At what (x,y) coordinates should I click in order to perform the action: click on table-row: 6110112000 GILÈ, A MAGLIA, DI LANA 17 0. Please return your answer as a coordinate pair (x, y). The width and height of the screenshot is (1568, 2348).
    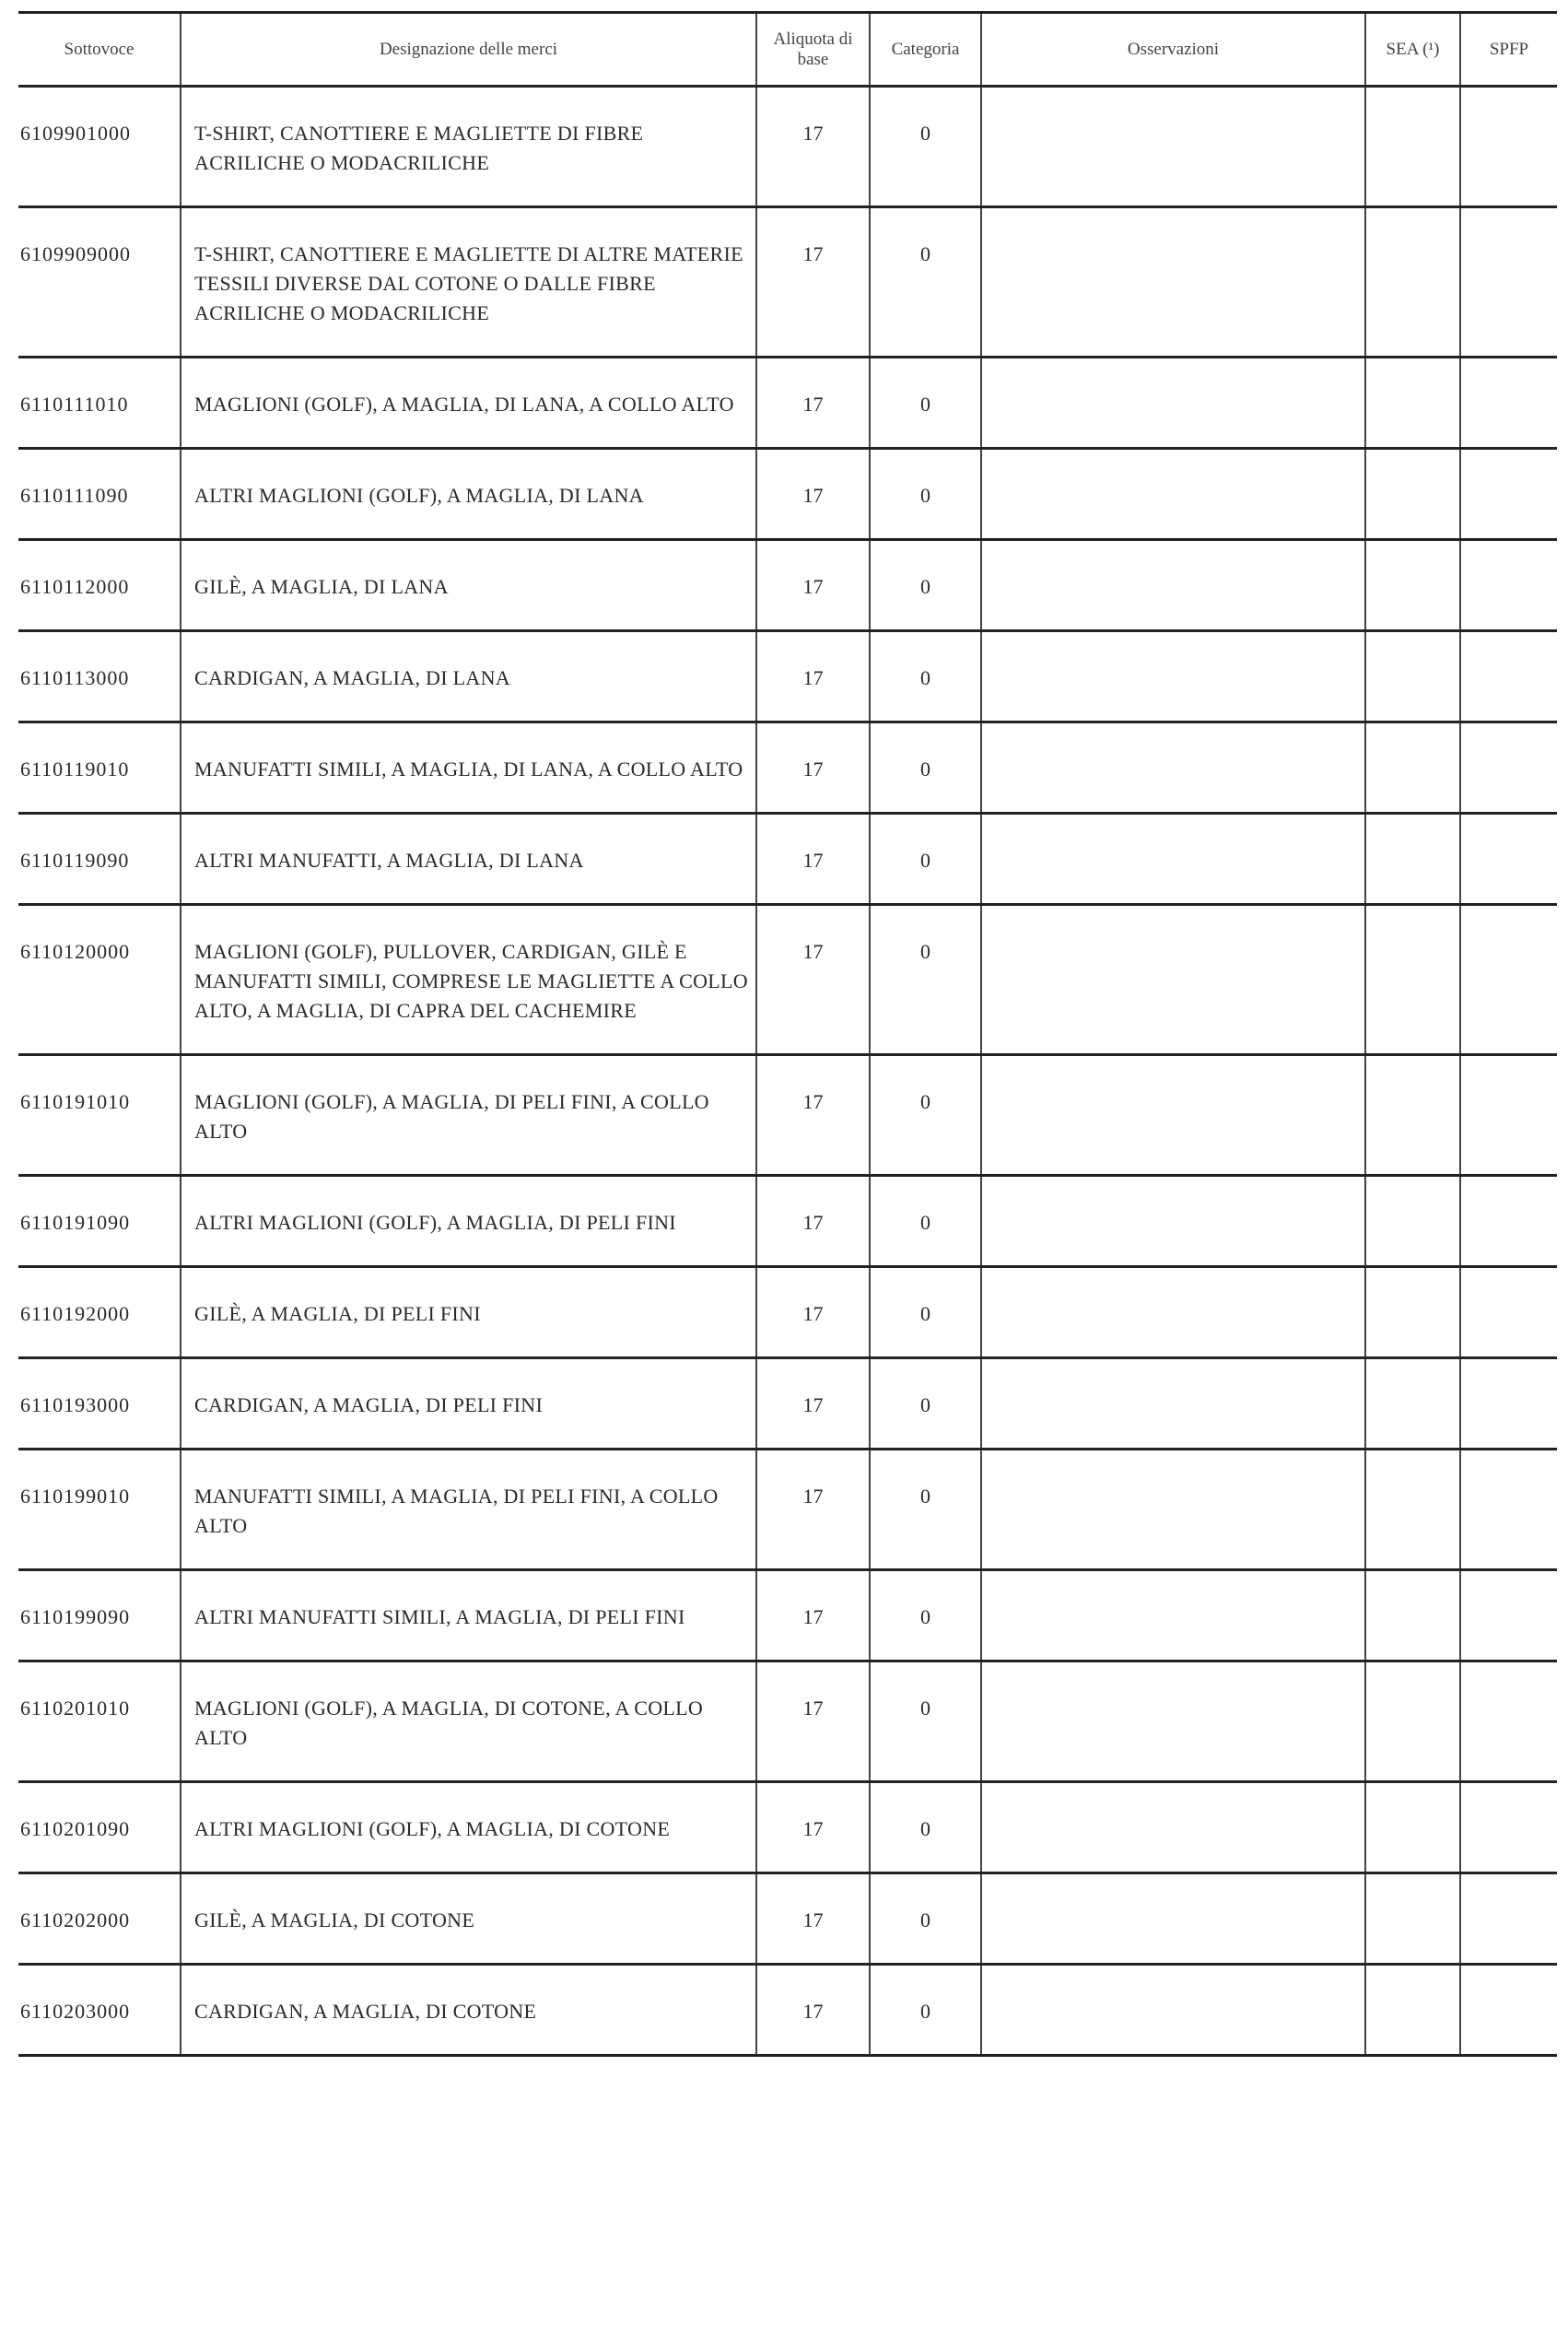
    Looking at the image, I should click on (787, 585).